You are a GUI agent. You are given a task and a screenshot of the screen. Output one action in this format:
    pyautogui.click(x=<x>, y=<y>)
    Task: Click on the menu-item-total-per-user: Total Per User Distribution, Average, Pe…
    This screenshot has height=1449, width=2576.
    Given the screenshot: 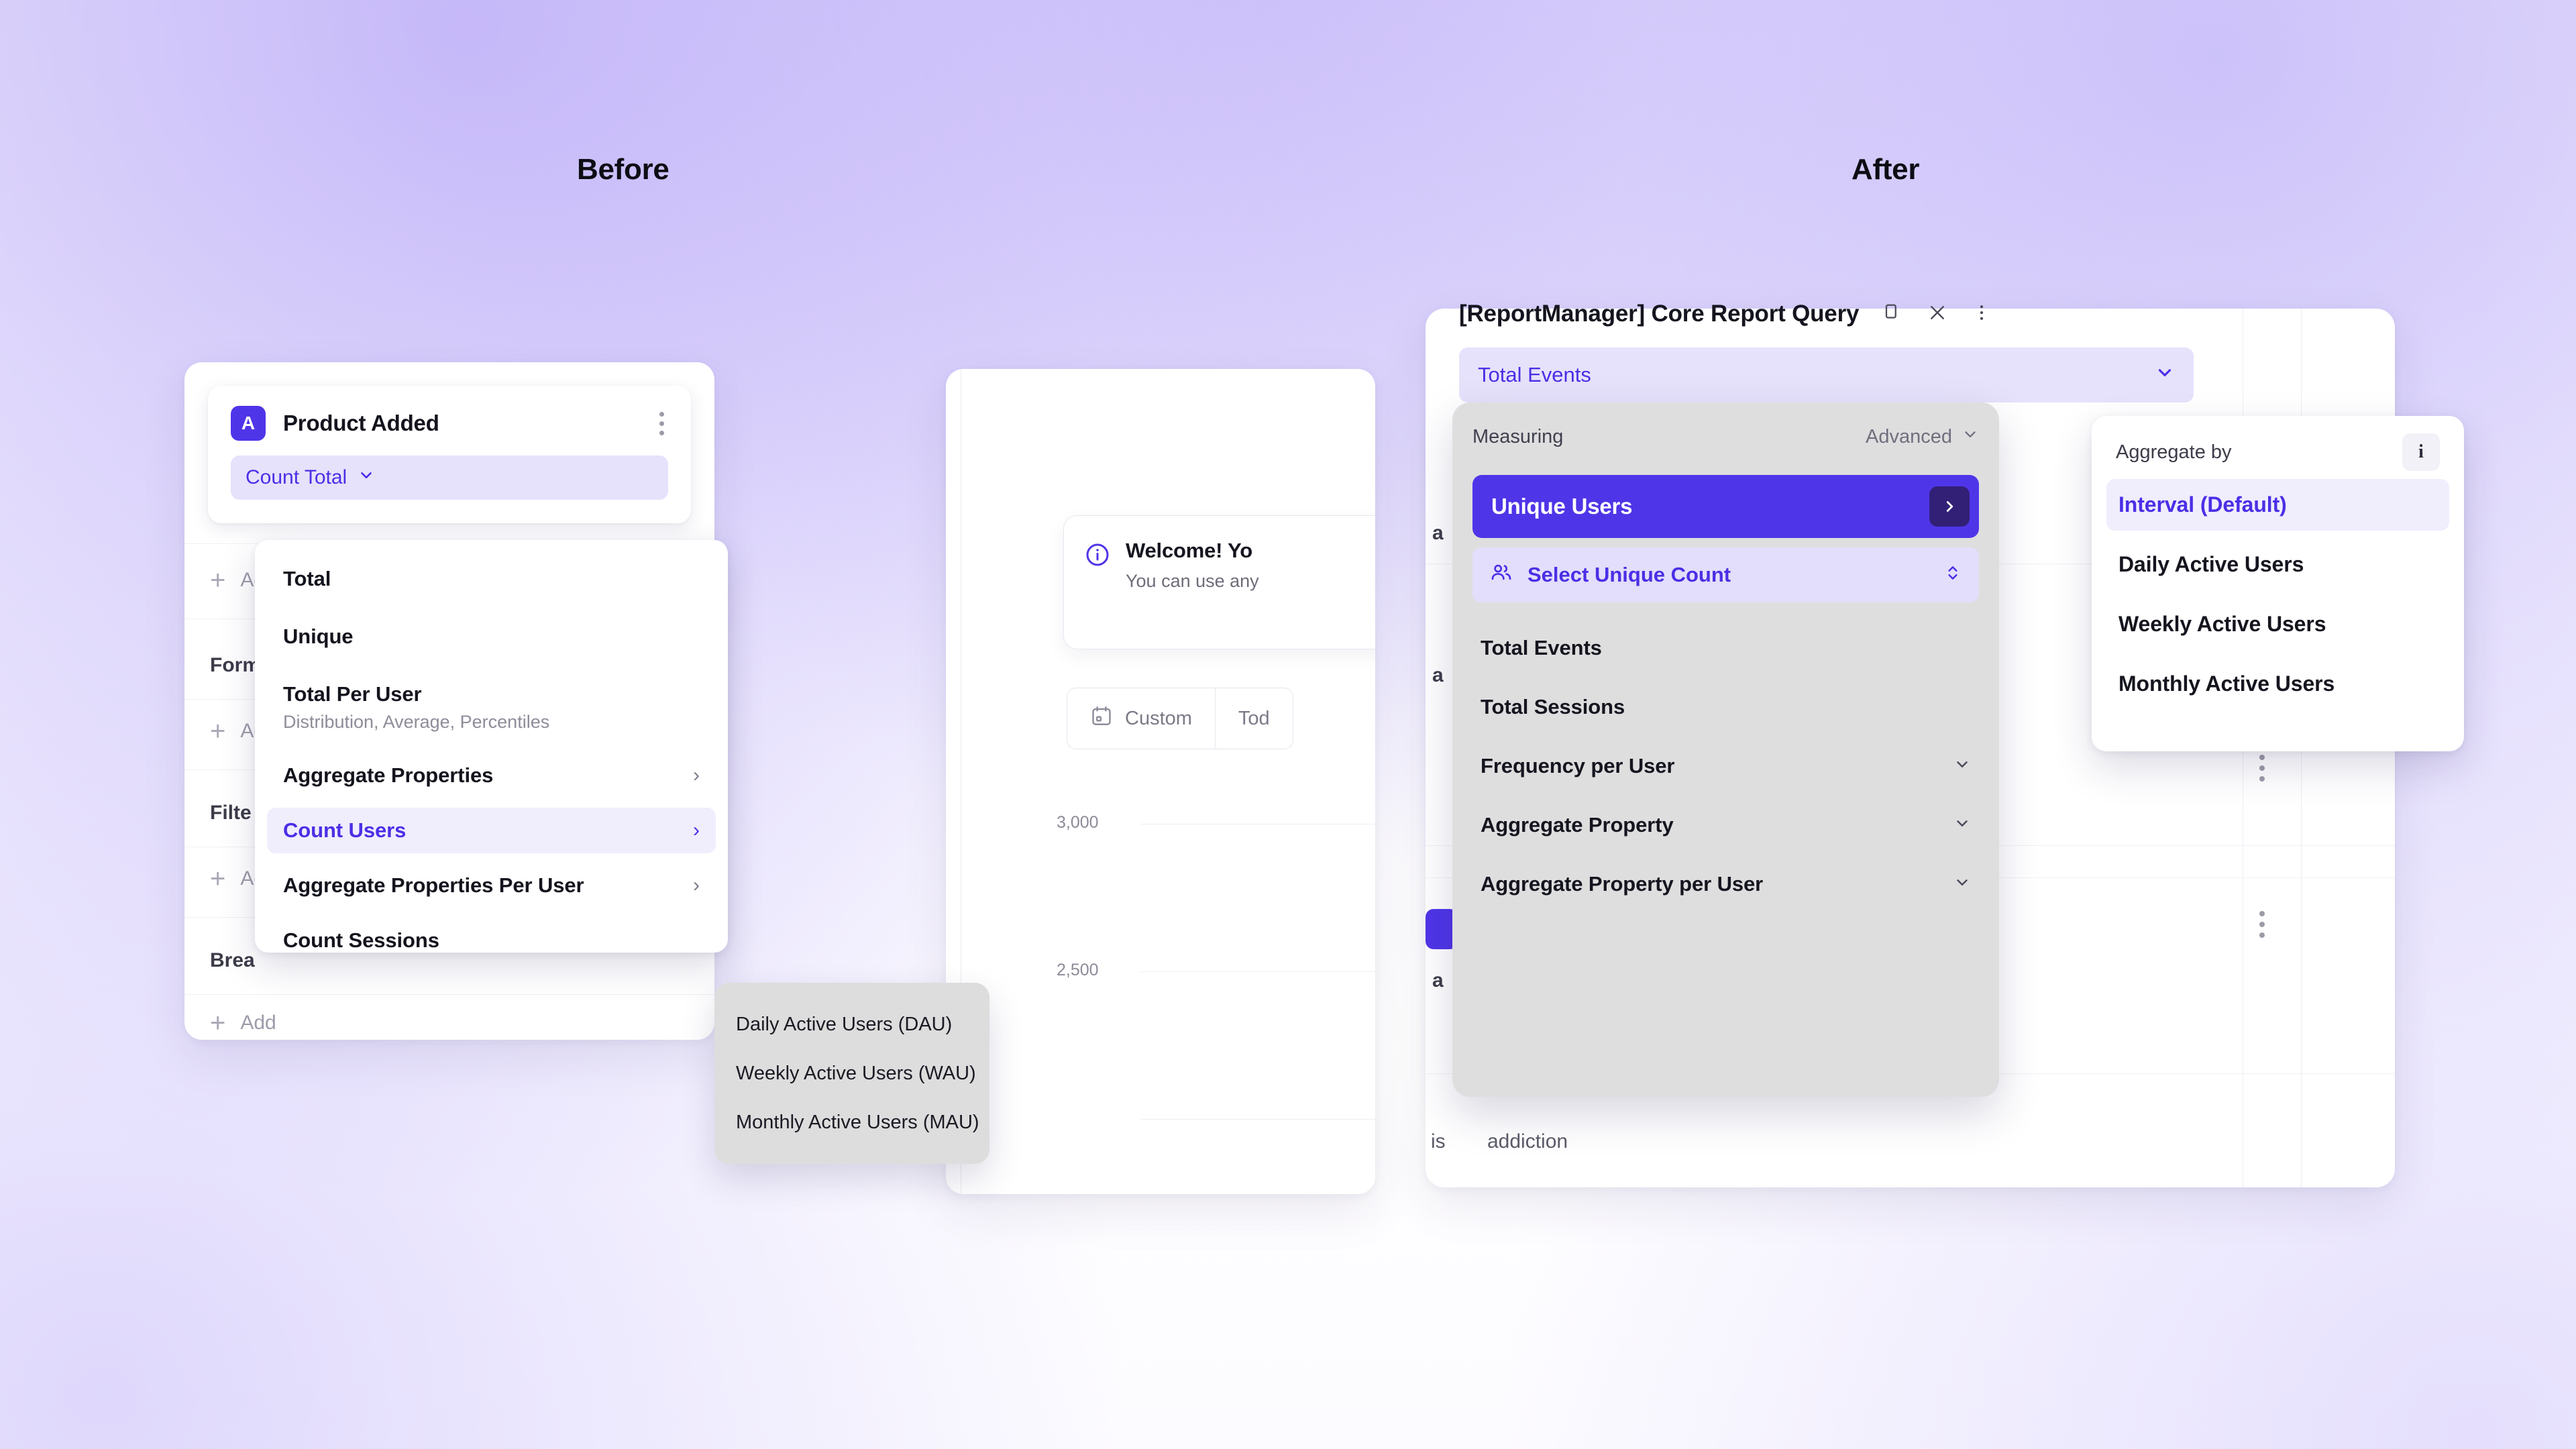 What is the action you would take?
    pyautogui.click(x=491, y=707)
    